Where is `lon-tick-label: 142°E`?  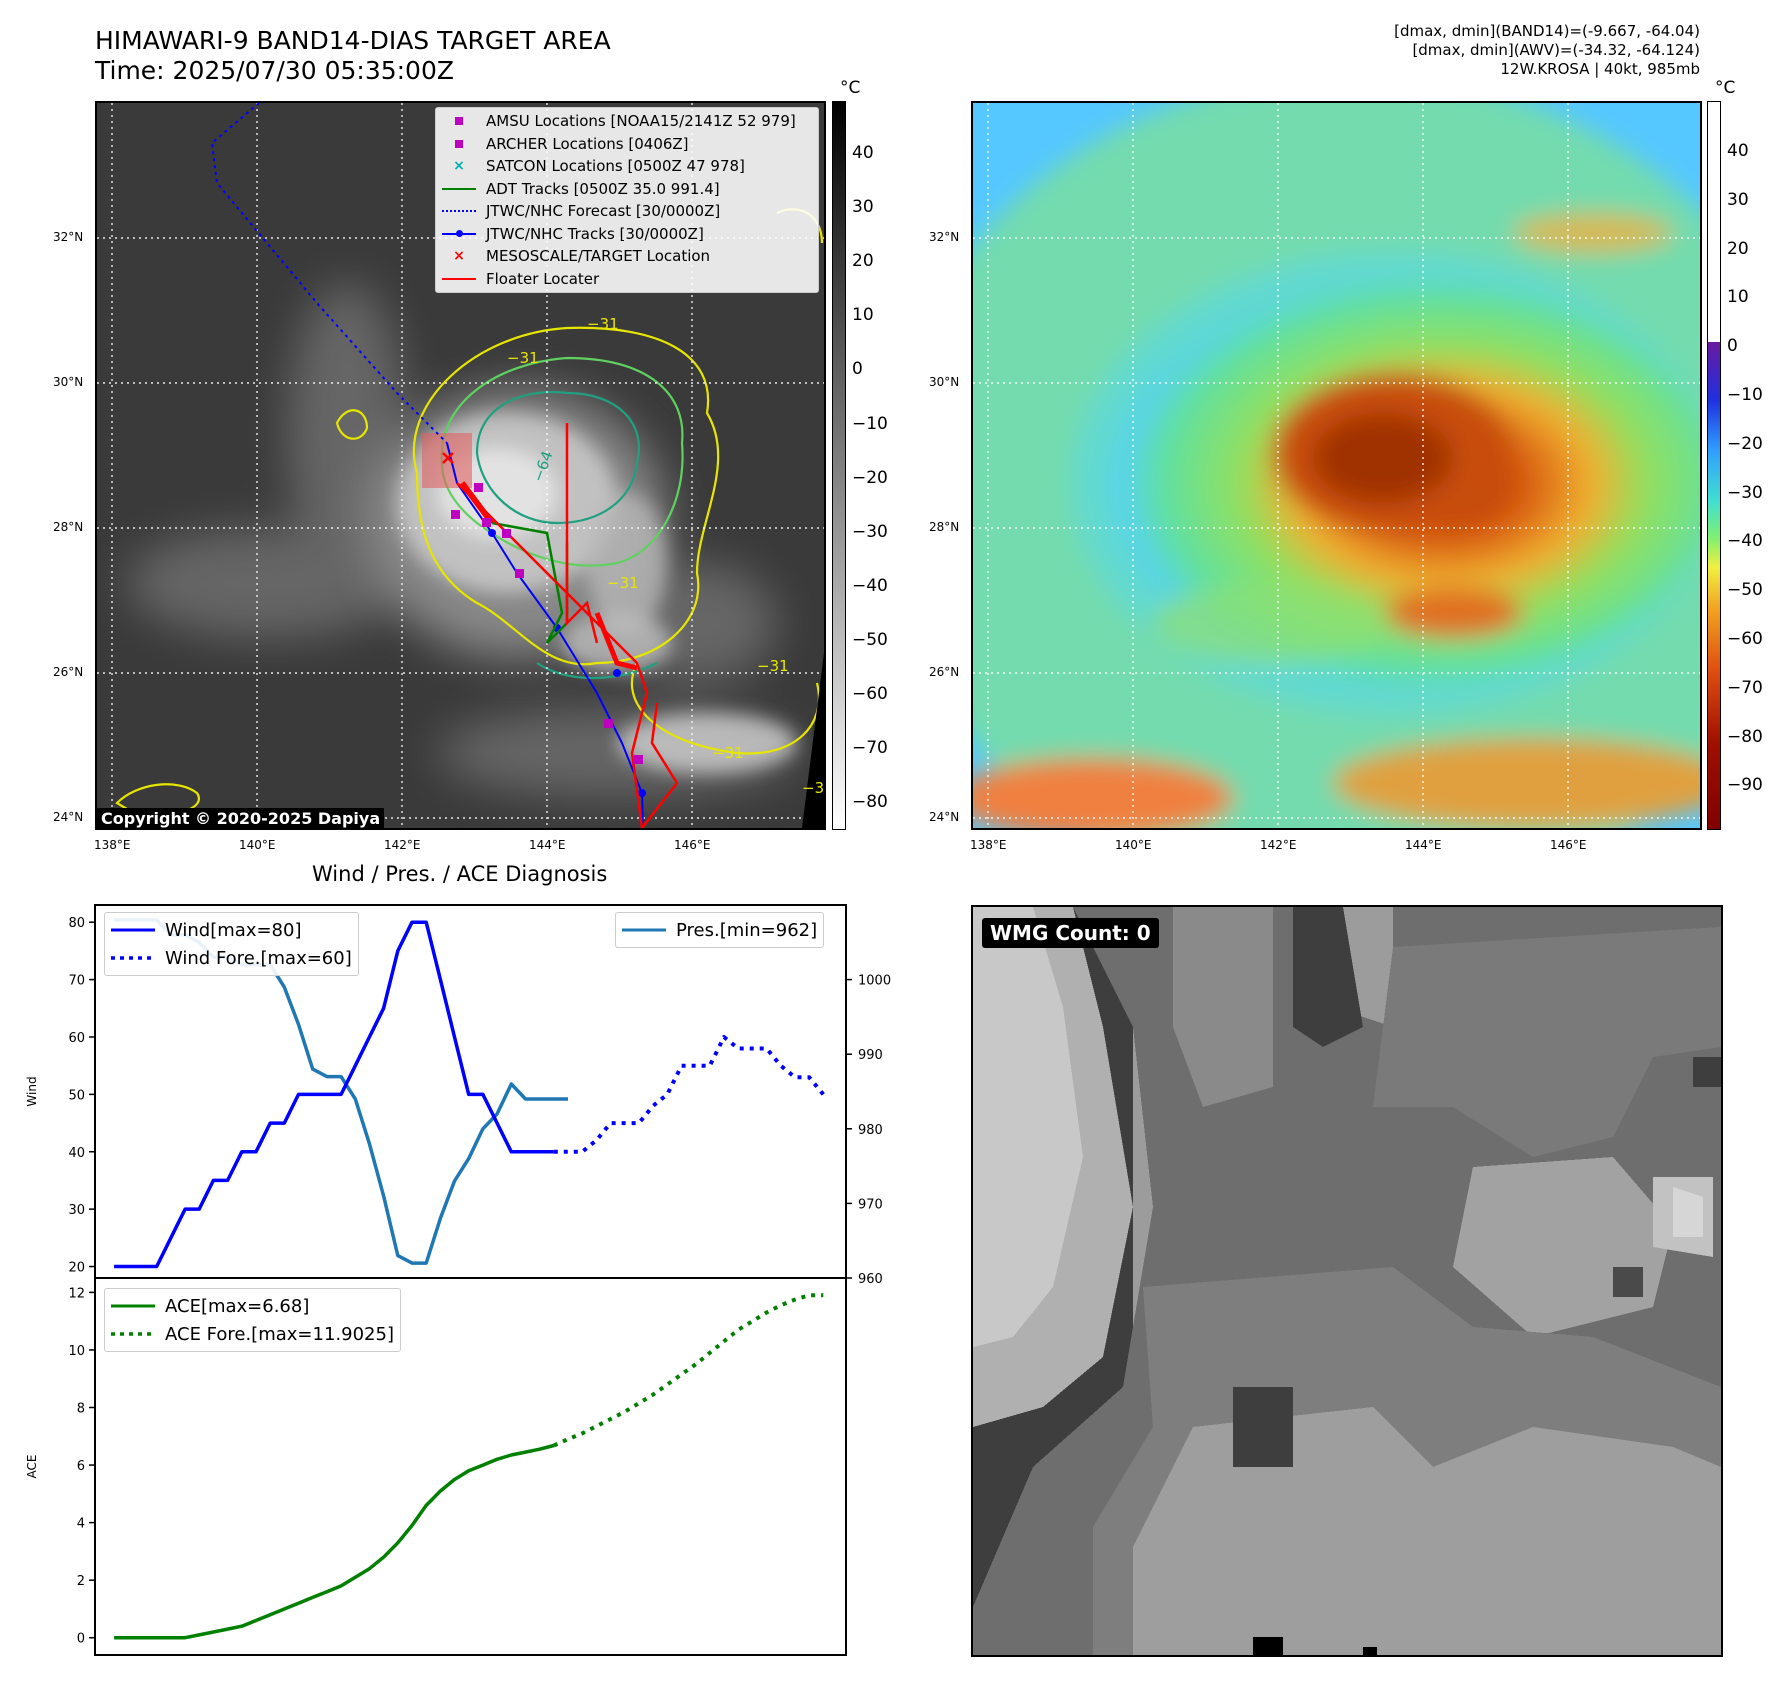
lon-tick-label: 142°E is located at coordinates (402, 845).